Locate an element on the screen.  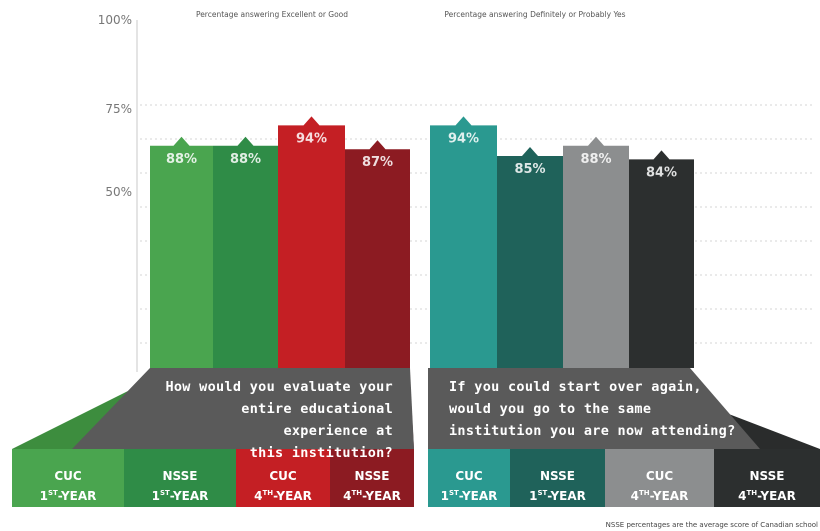
y-tick-label: 75% is located at coordinates (118, 109).